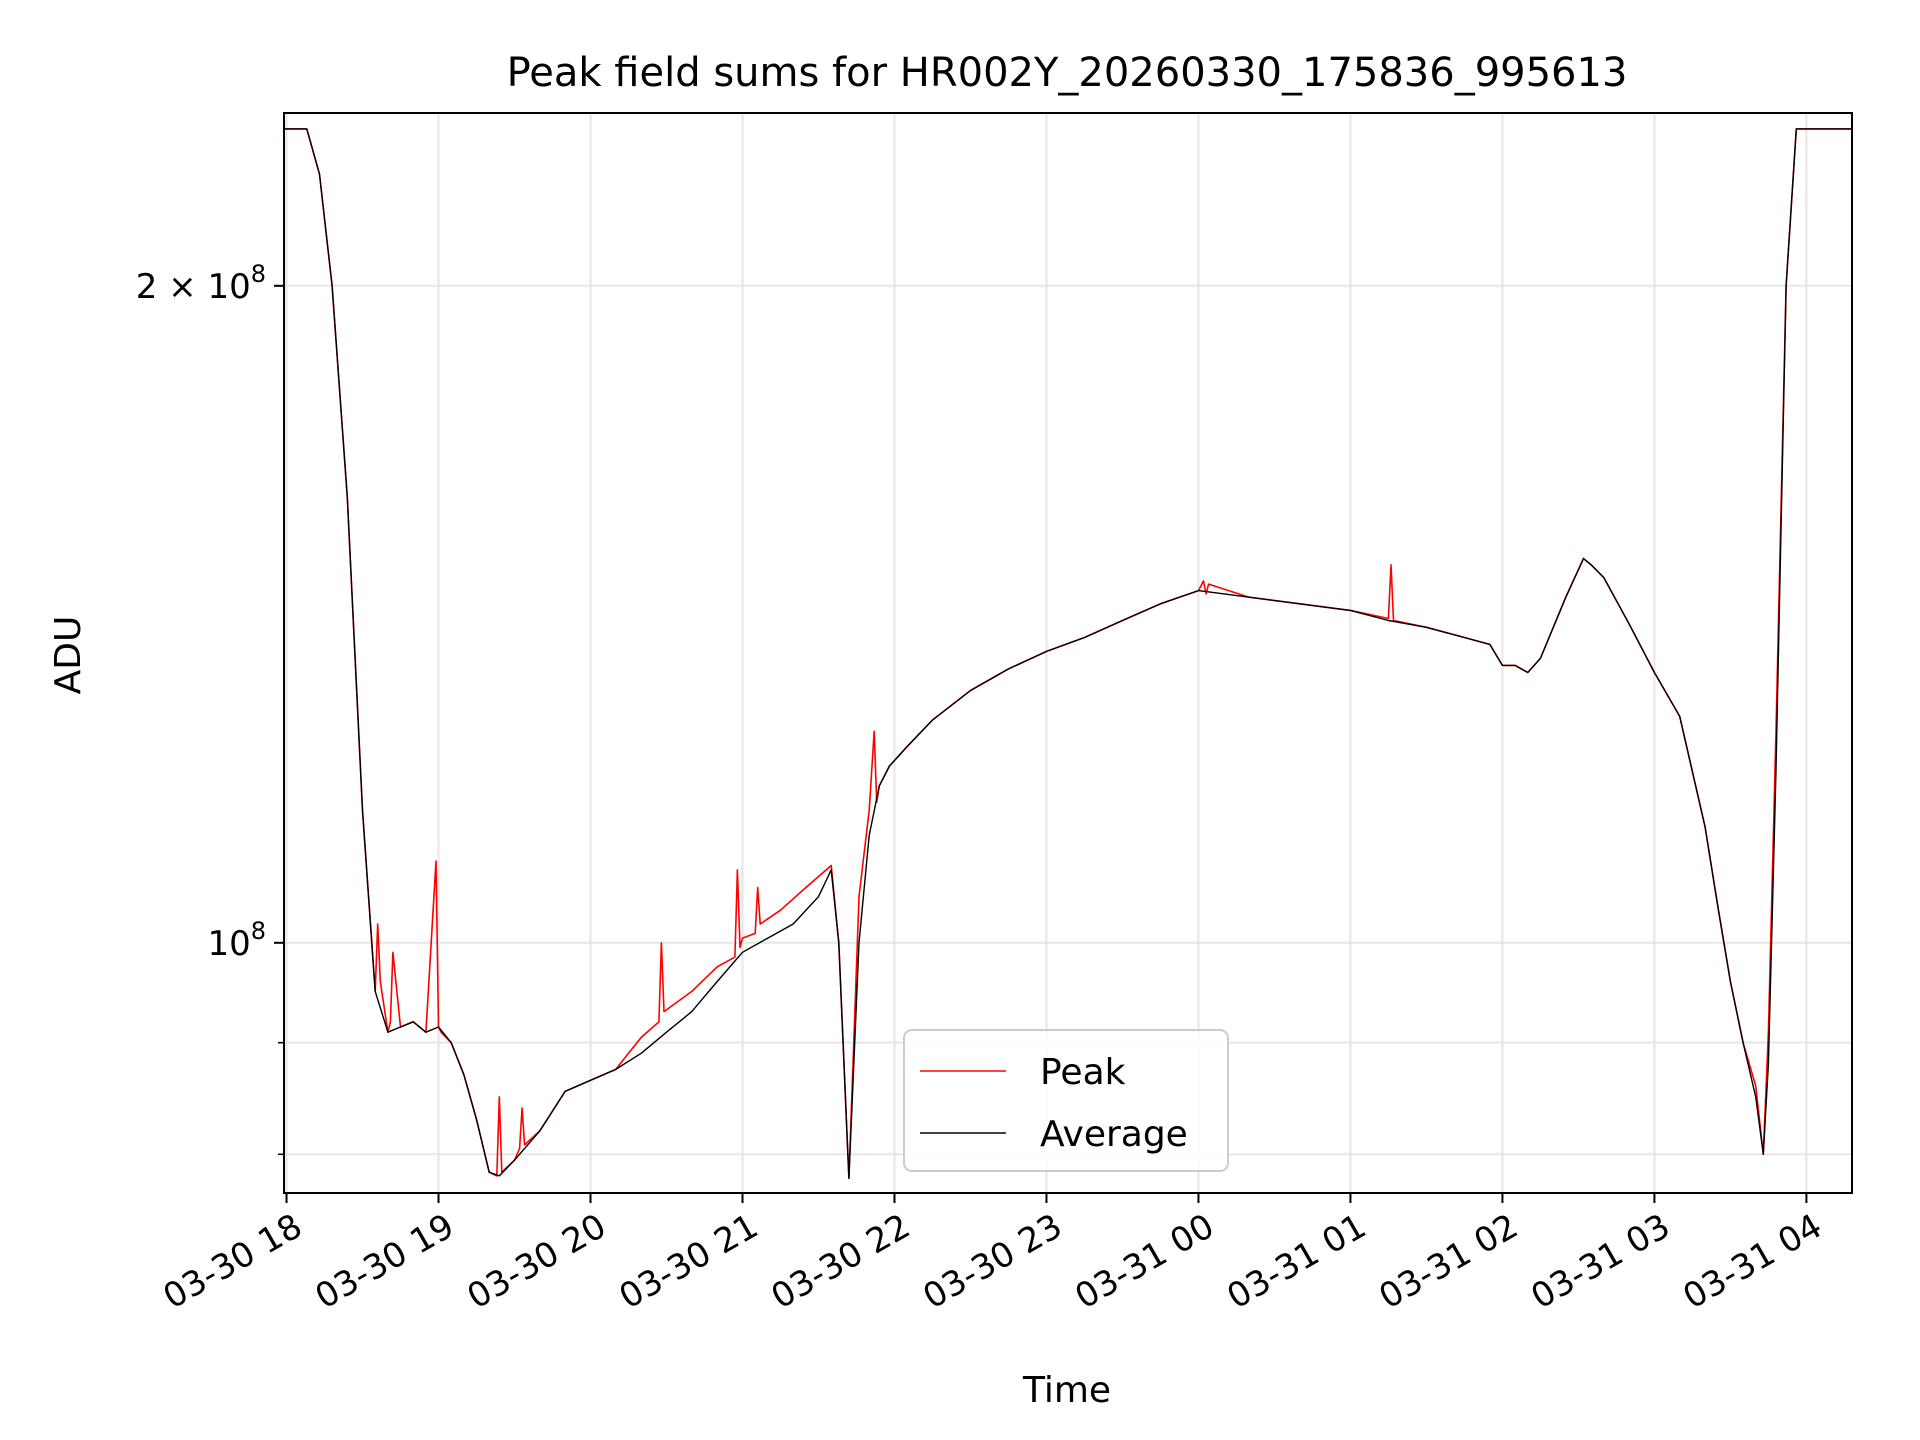 The width and height of the screenshot is (1920, 1440). I want to click on y-axis-label: ADU, so click(68, 655).